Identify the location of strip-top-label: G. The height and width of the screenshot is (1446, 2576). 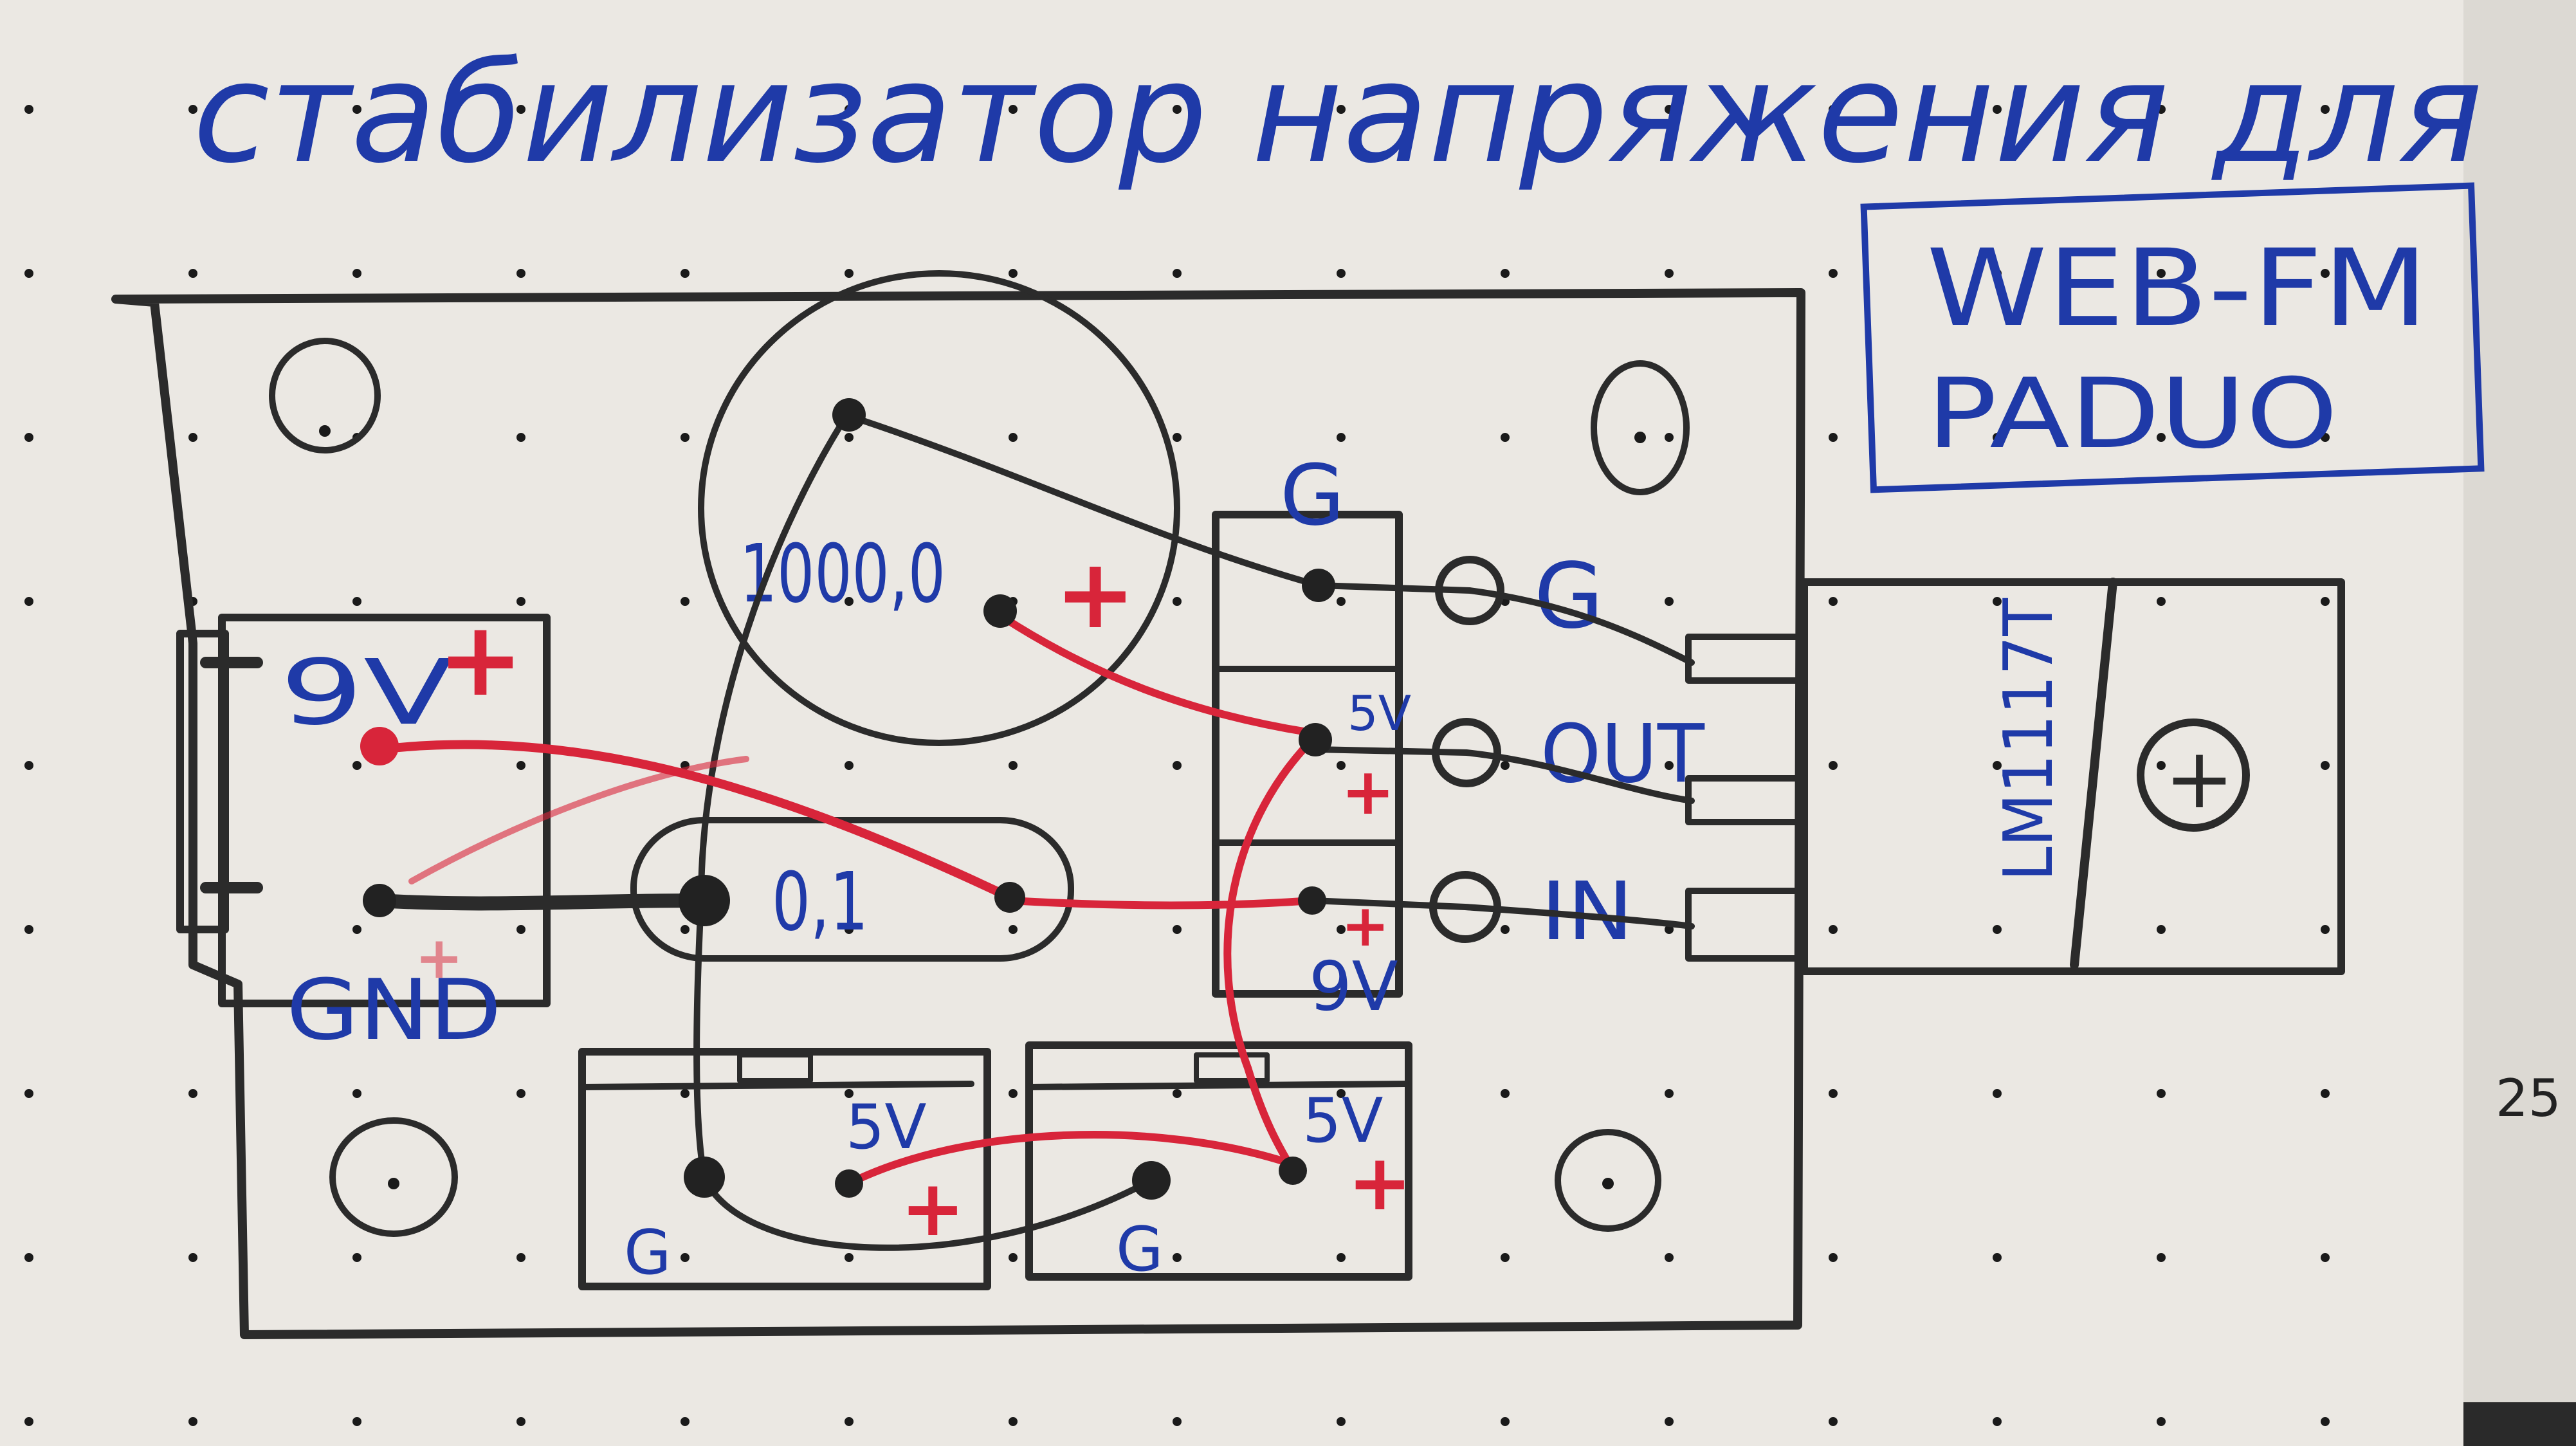
(1312, 495).